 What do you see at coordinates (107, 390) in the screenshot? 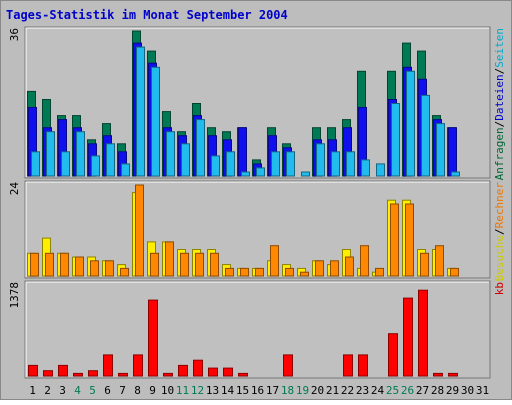
I see `x-tick-label-6: 6` at bounding box center [107, 390].